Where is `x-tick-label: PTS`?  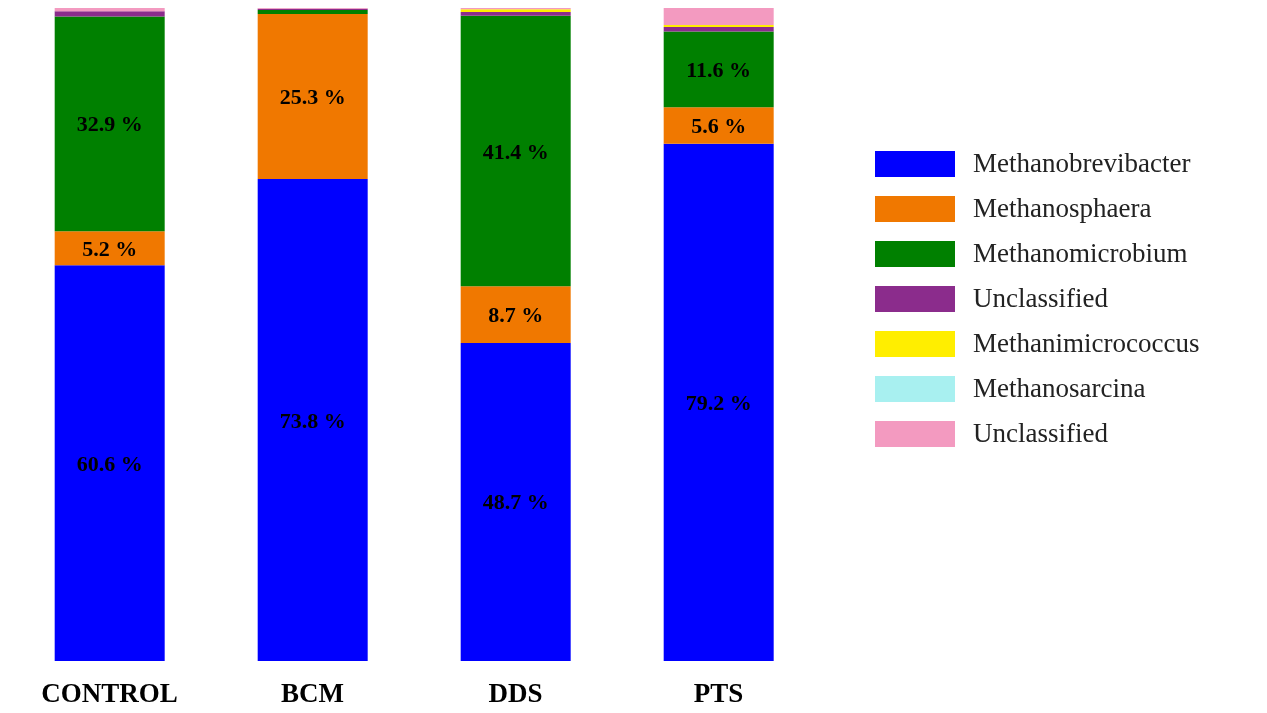
x-tick-label: PTS is located at coordinates (718, 693).